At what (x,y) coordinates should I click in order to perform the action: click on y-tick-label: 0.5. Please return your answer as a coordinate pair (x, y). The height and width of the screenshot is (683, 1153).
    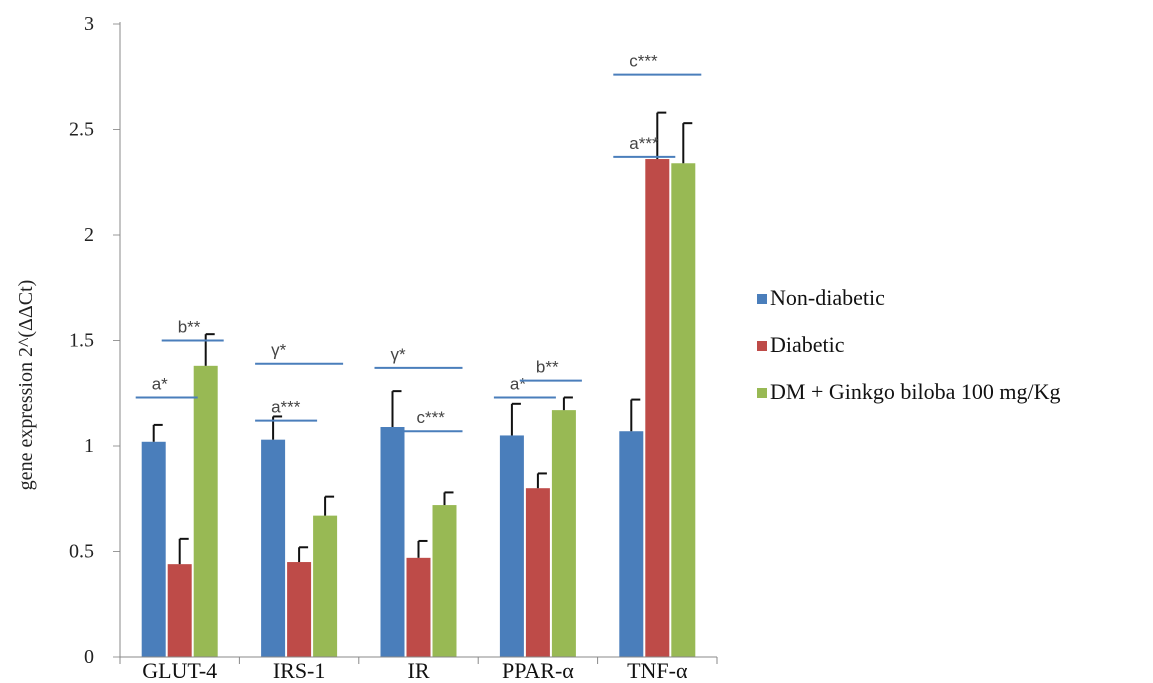
    Looking at the image, I should click on (81, 552).